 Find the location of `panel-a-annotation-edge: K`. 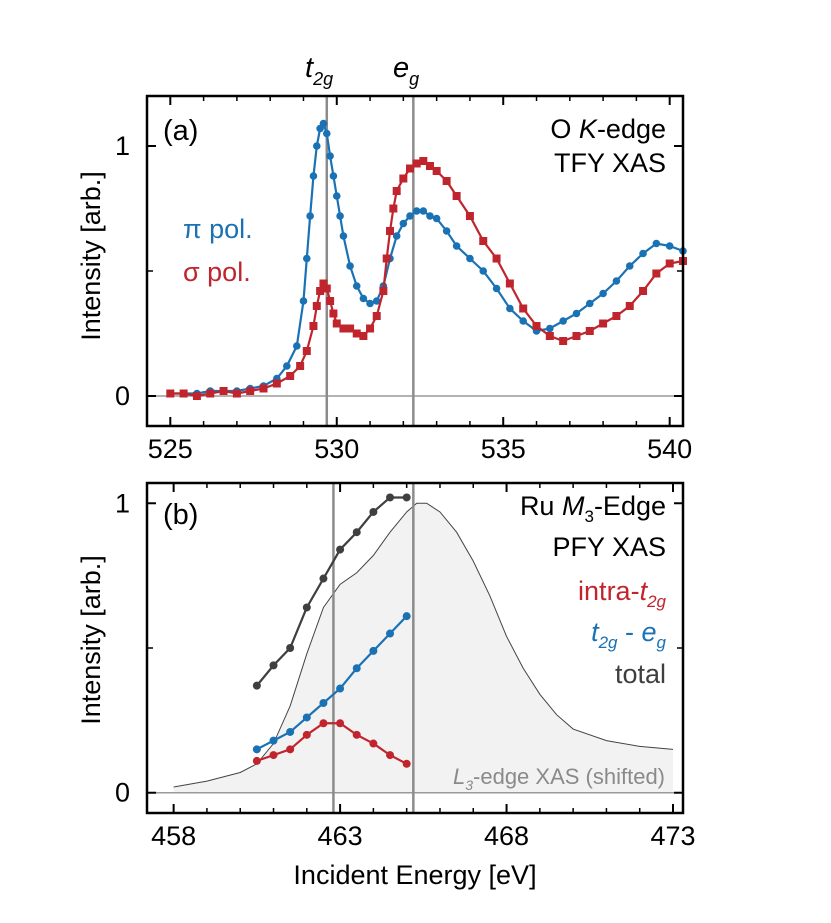

panel-a-annotation-edge: K is located at coordinates (588, 129).